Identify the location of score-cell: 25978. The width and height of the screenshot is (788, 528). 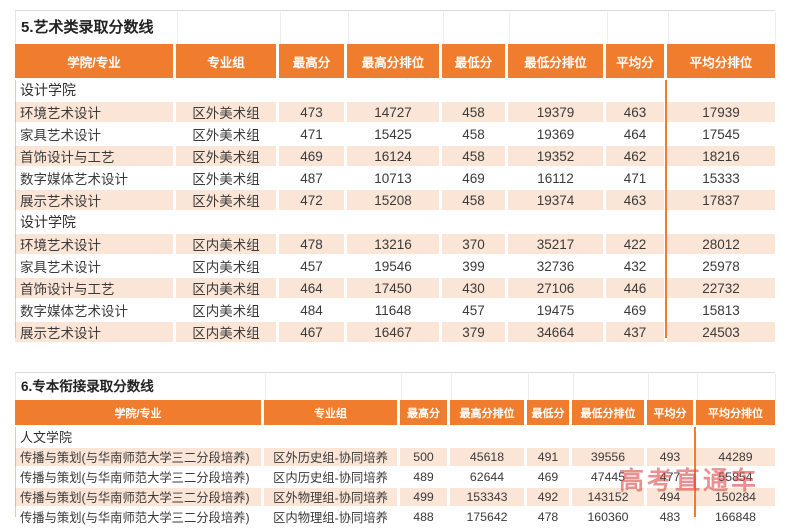
(721, 267).